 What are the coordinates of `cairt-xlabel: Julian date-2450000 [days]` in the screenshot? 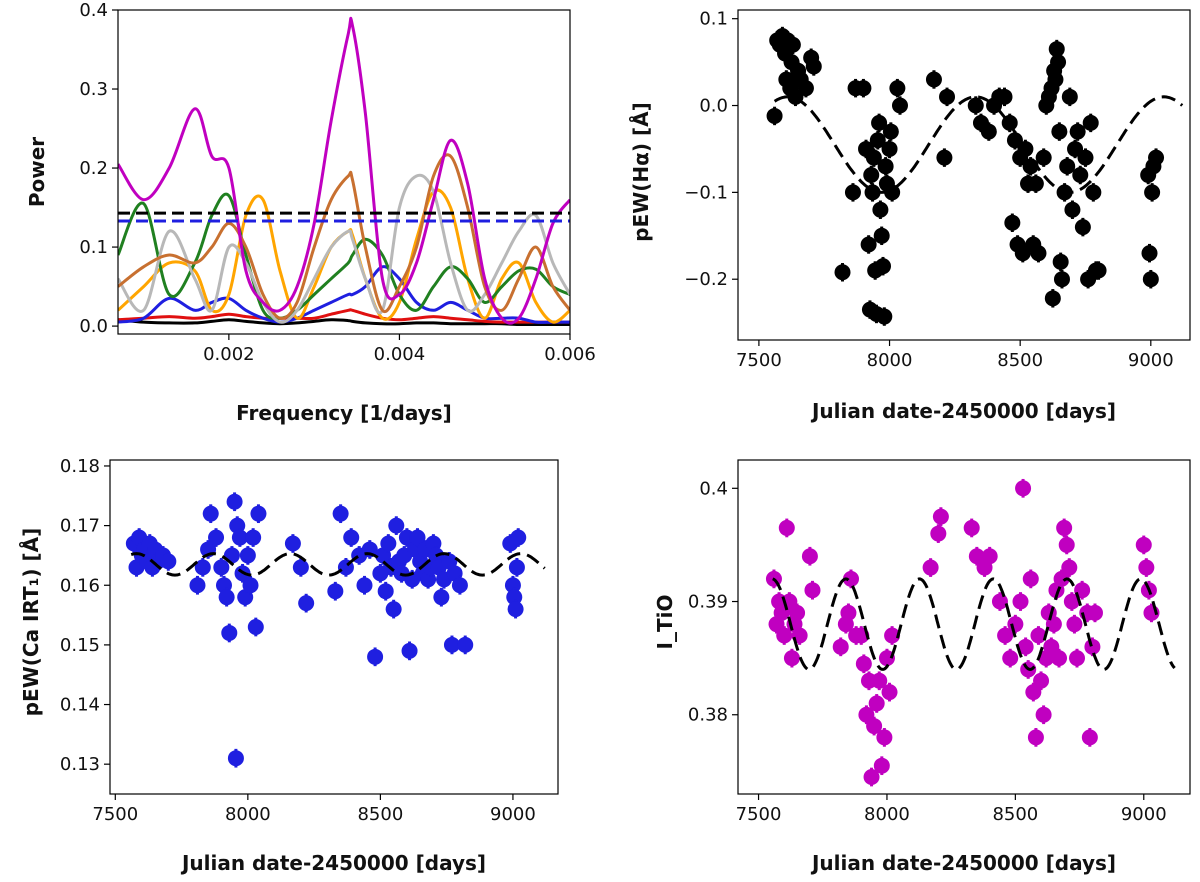 It's located at (333, 863).